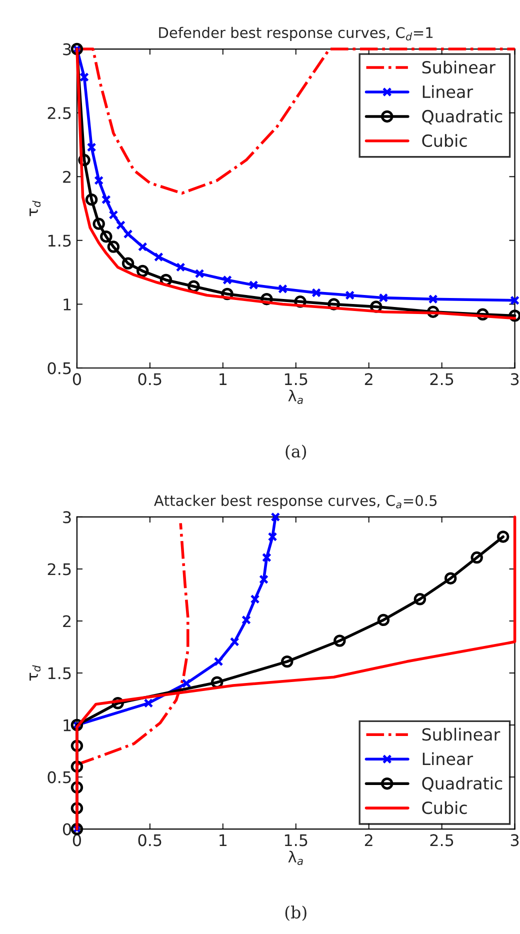 The width and height of the screenshot is (520, 934). What do you see at coordinates (67, 829) in the screenshot?
I see `y-tick-label: 0` at bounding box center [67, 829].